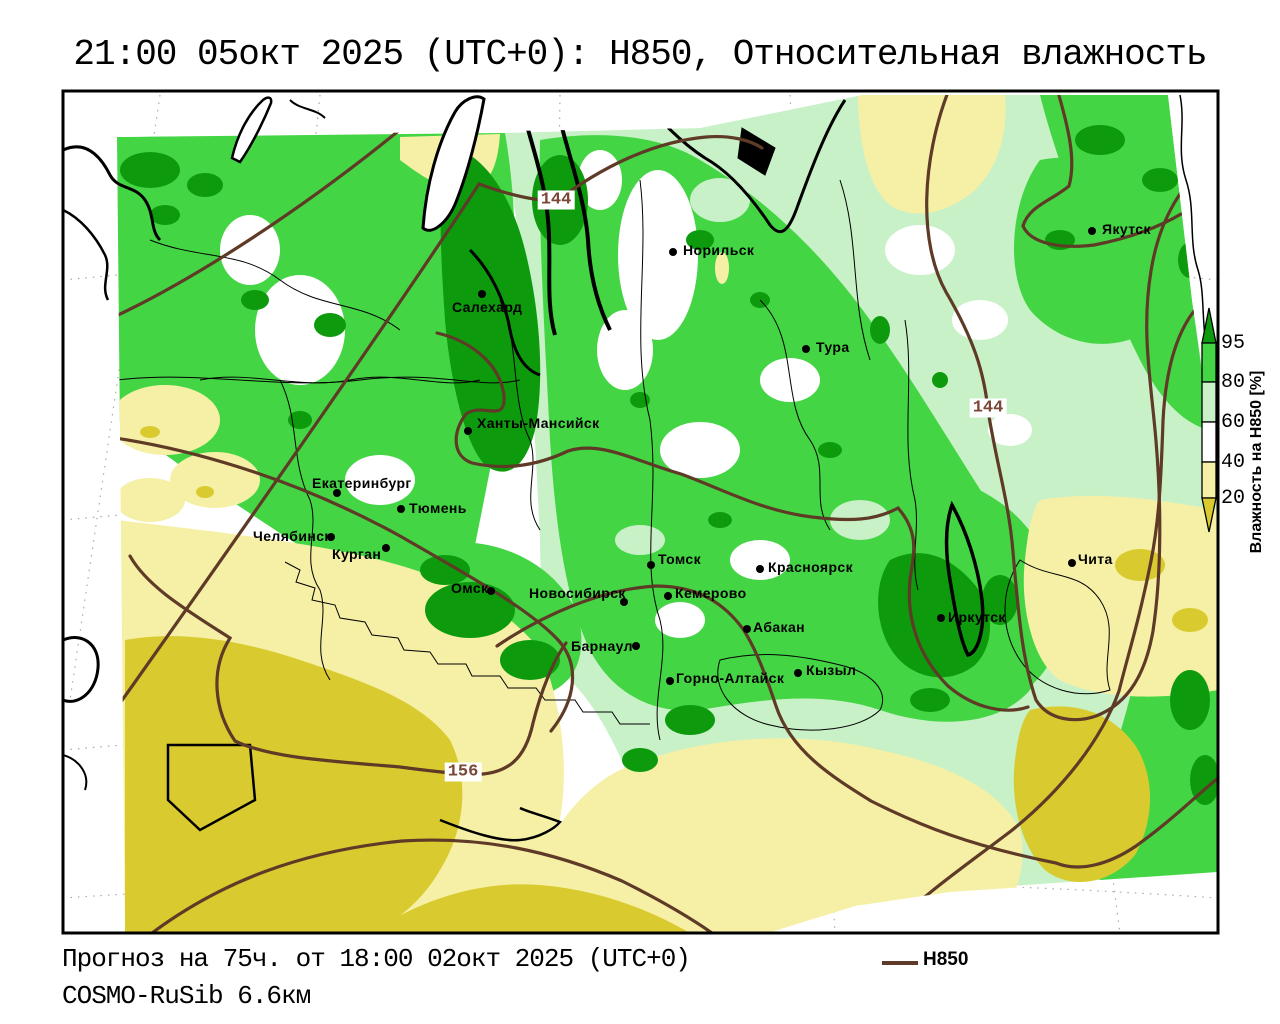 The width and height of the screenshot is (1280, 1024). What do you see at coordinates (186, 996) in the screenshot?
I see `model-info-text: COSMO-RuSib 6.6км` at bounding box center [186, 996].